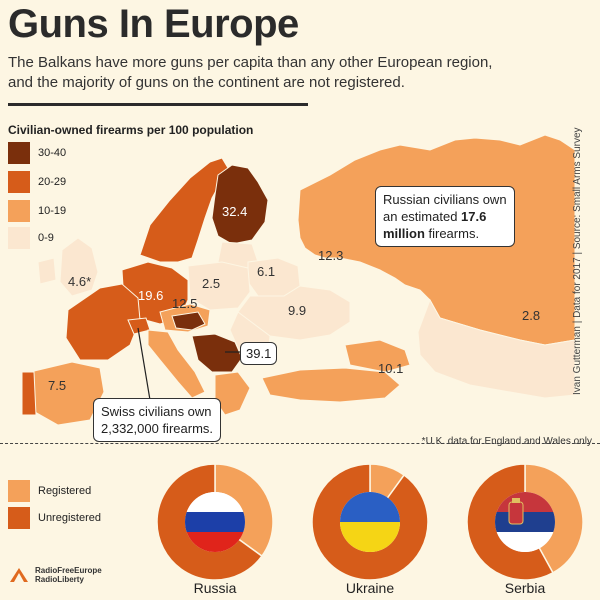 Image resolution: width=600 pixels, height=600 pixels. I want to click on region-uk, so click(79, 267).